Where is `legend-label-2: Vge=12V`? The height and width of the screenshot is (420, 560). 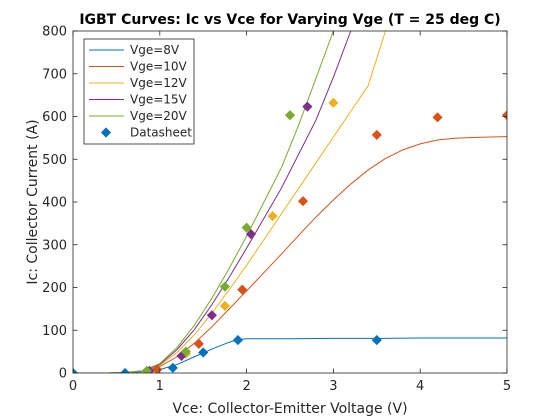 legend-label-2: Vge=12V is located at coordinates (159, 83).